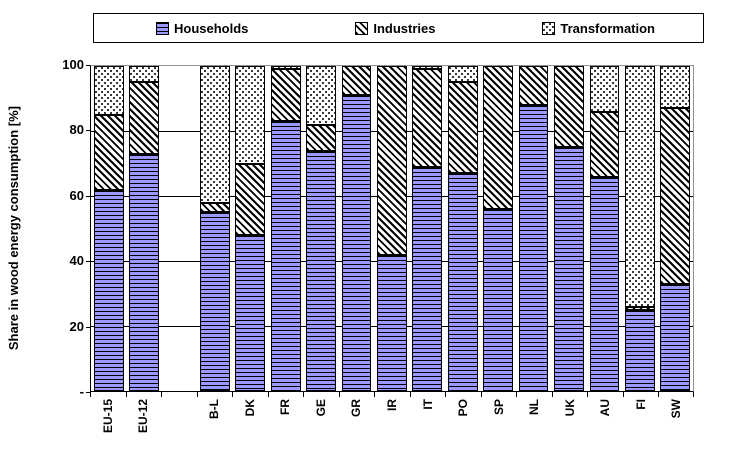 This screenshot has width=744, height=468. Describe the element at coordinates (404, 28) in the screenshot. I see `legend-label-industries: Industries` at that location.